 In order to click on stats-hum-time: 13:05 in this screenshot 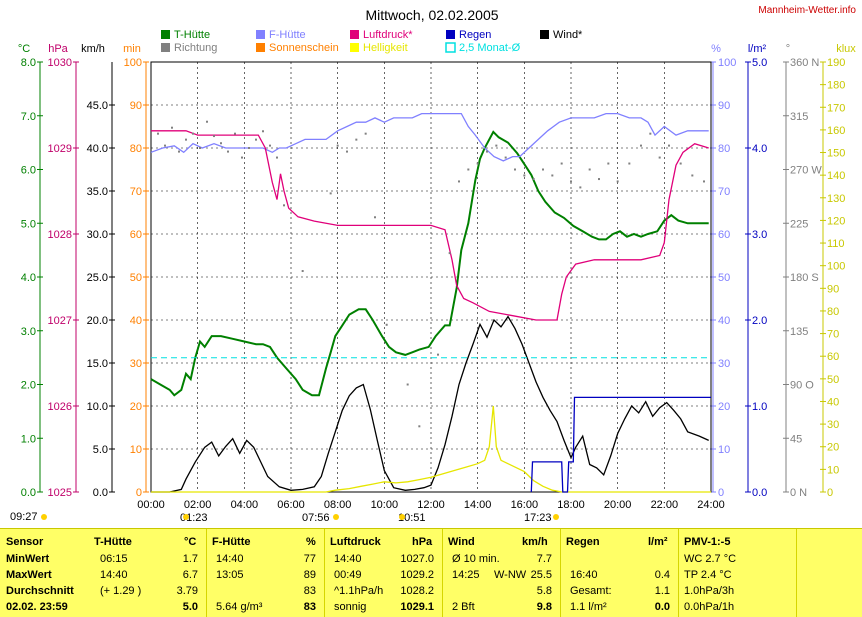, I will do `click(230, 575)`.